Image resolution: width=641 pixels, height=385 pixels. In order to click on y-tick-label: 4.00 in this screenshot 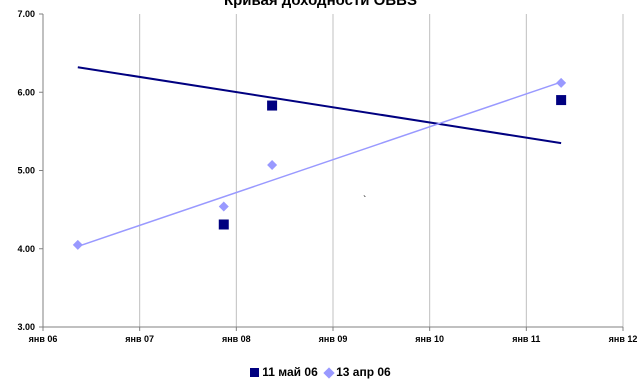, I will do `click(26, 249)`.